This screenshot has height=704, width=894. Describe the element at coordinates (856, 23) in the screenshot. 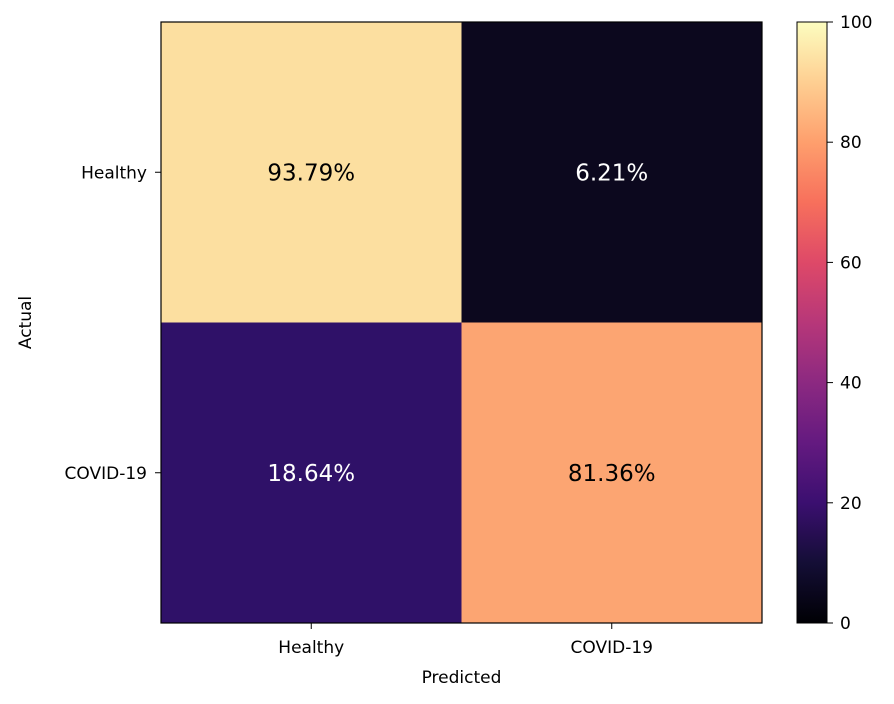

I see `colorbar-tick-label-100: 100` at that location.